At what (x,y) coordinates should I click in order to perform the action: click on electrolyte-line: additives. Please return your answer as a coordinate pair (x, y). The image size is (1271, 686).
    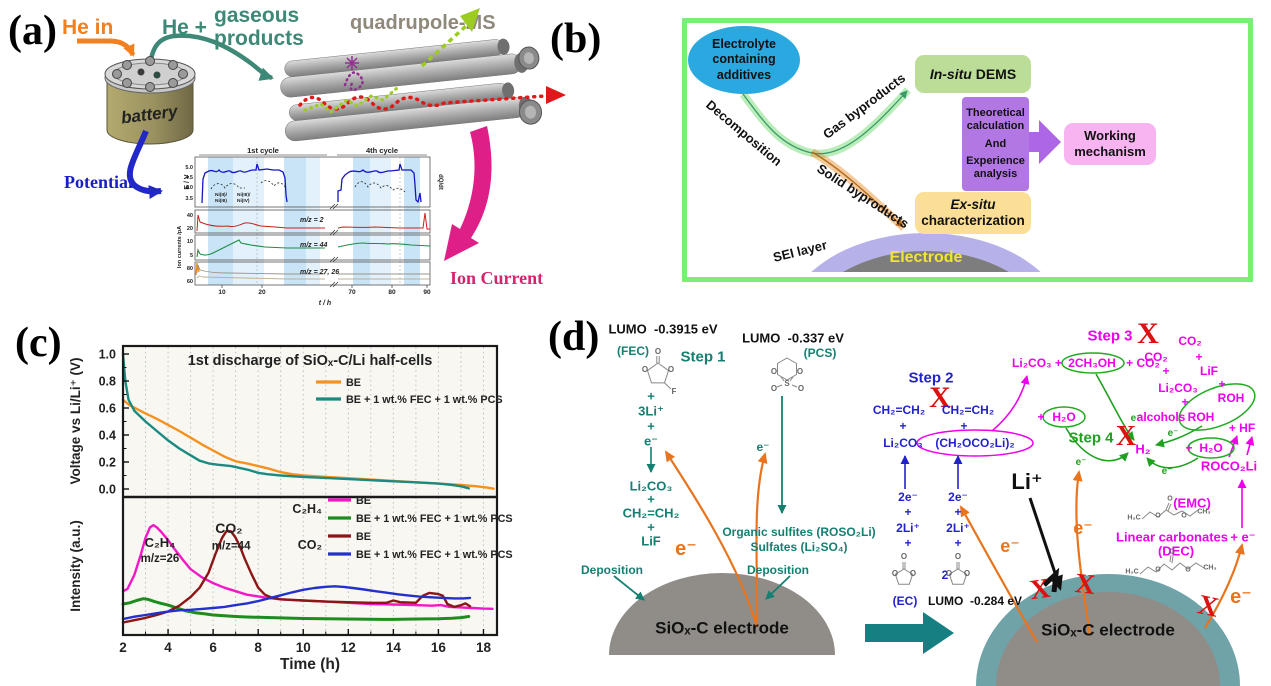
    Looking at the image, I should click on (744, 74).